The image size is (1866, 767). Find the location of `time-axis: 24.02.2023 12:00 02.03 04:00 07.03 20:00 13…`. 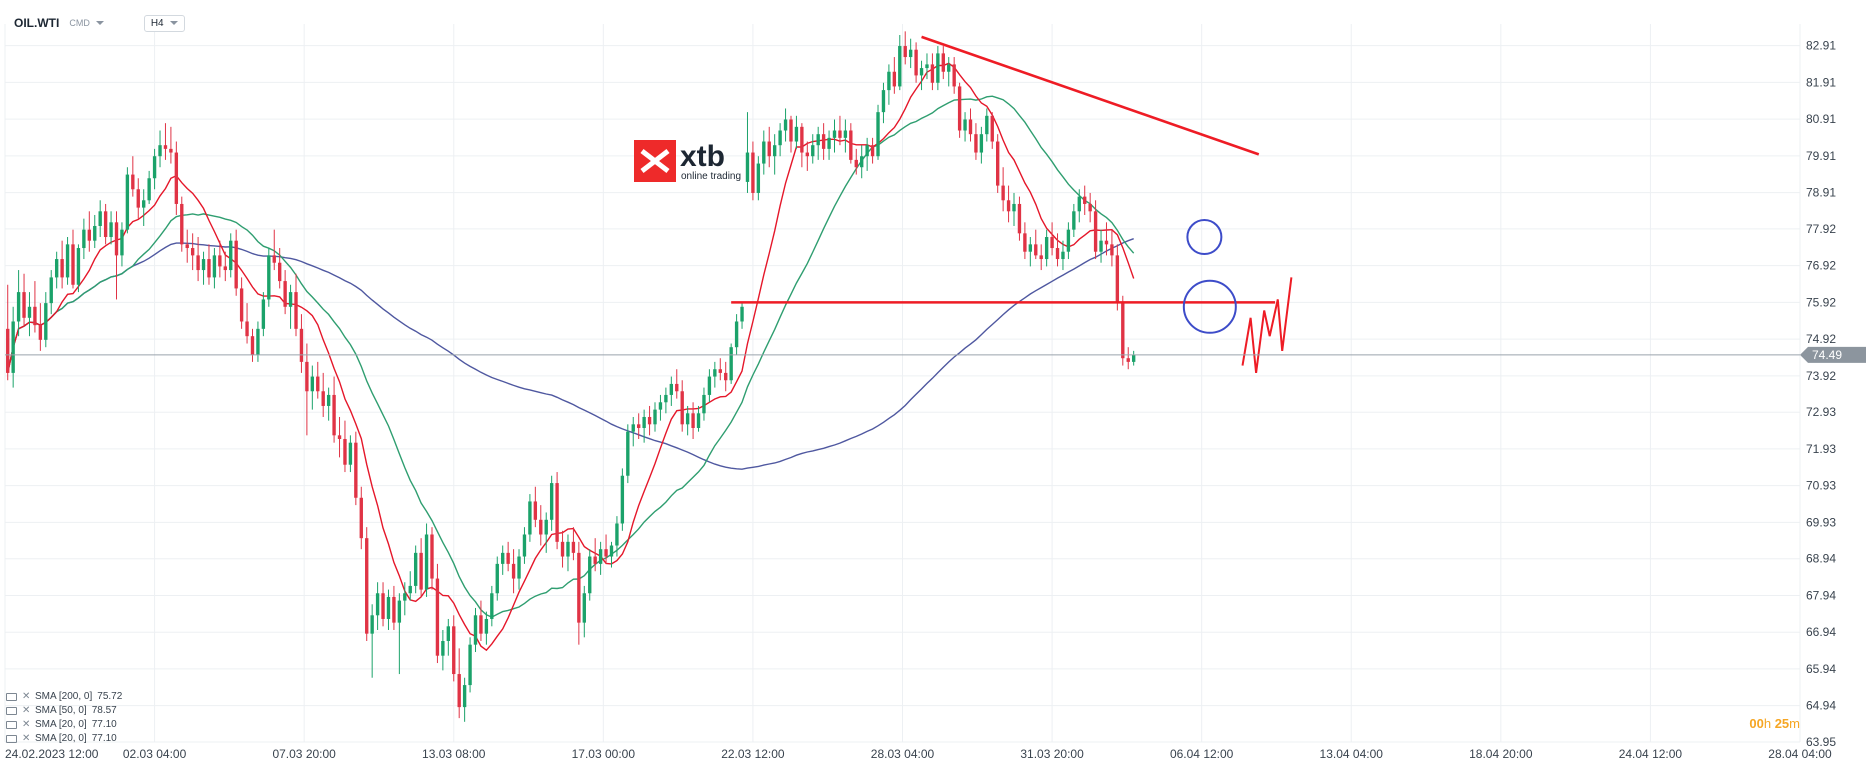

time-axis: 24.02.2023 12:00 02.03 04:00 07.03 20:00 13… is located at coordinates (935, 754).